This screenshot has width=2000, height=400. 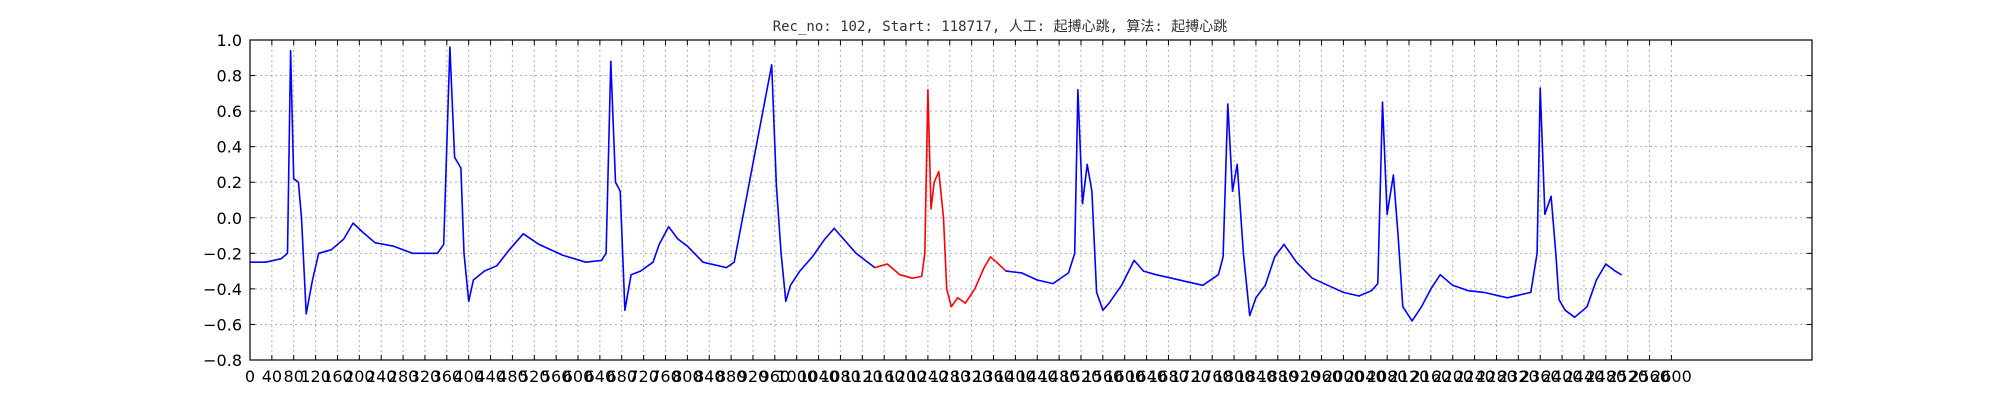 What do you see at coordinates (1671, 376) in the screenshot?
I see `x-tick-label: 2600` at bounding box center [1671, 376].